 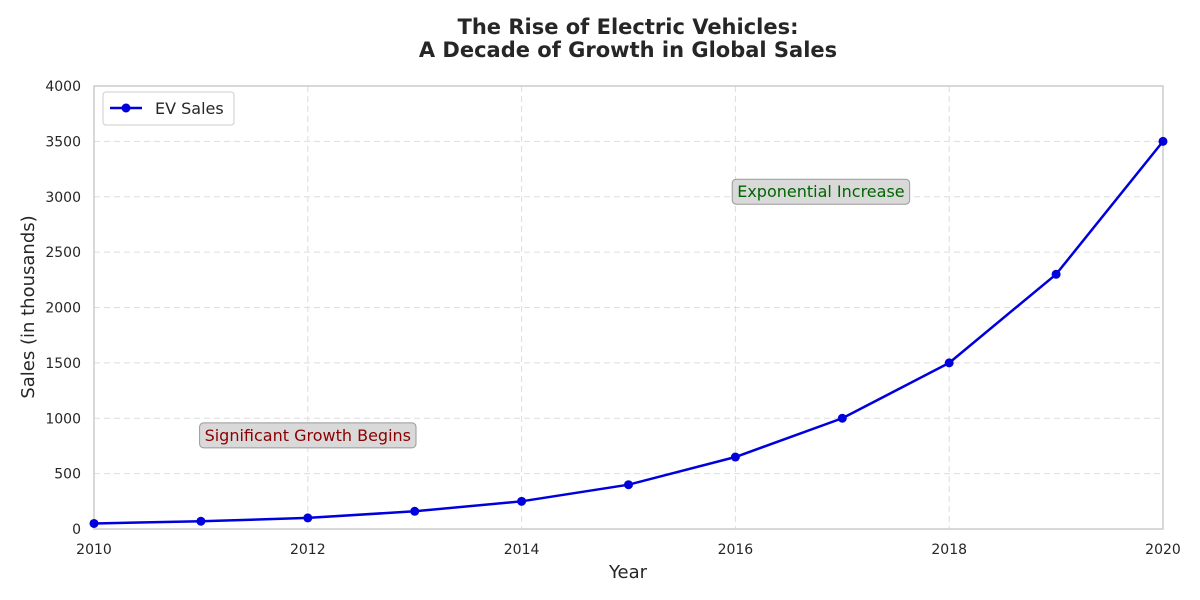 I want to click on y-tick-label: 3000, so click(x=63, y=198).